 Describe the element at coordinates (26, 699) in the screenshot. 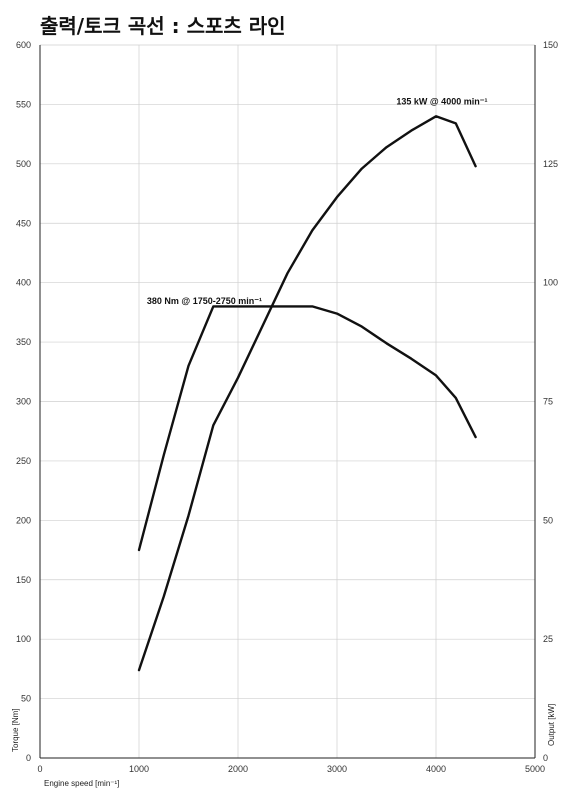

I see `y-tick-label: 50` at that location.